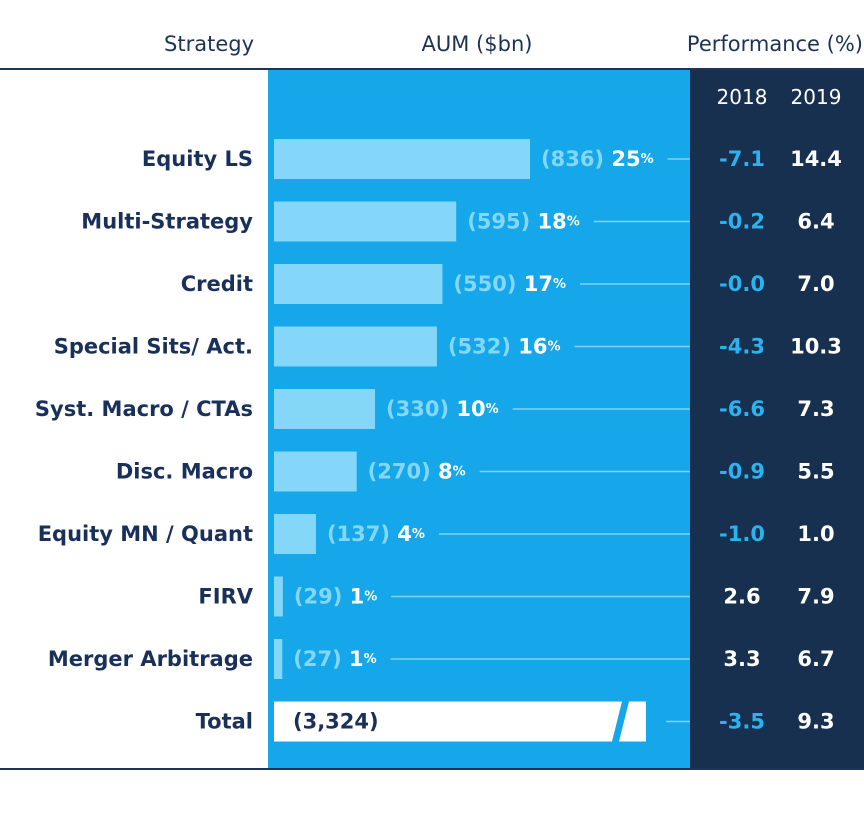  What do you see at coordinates (150, 659) in the screenshot?
I see `strategy-label: Merger Arbitrage` at bounding box center [150, 659].